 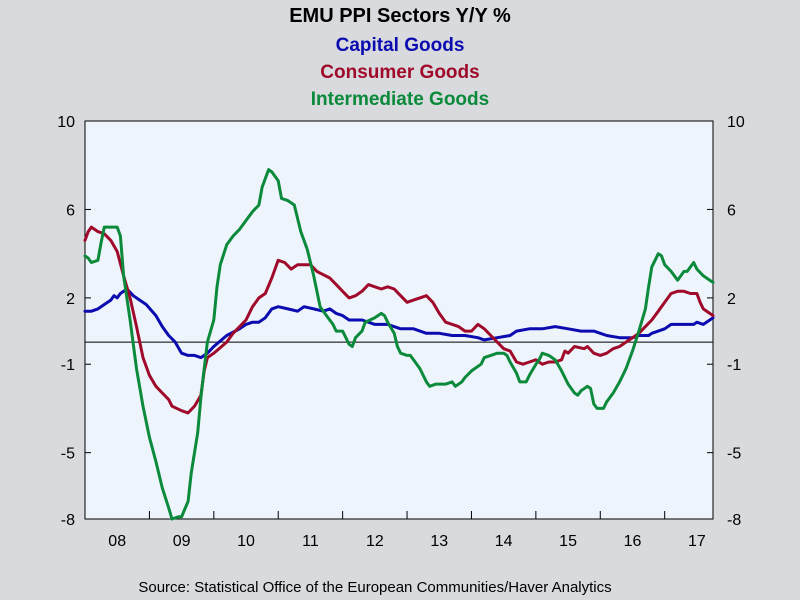 What do you see at coordinates (400, 16) in the screenshot?
I see `chart-title: EMU PPI Sectors Y/Y %` at bounding box center [400, 16].